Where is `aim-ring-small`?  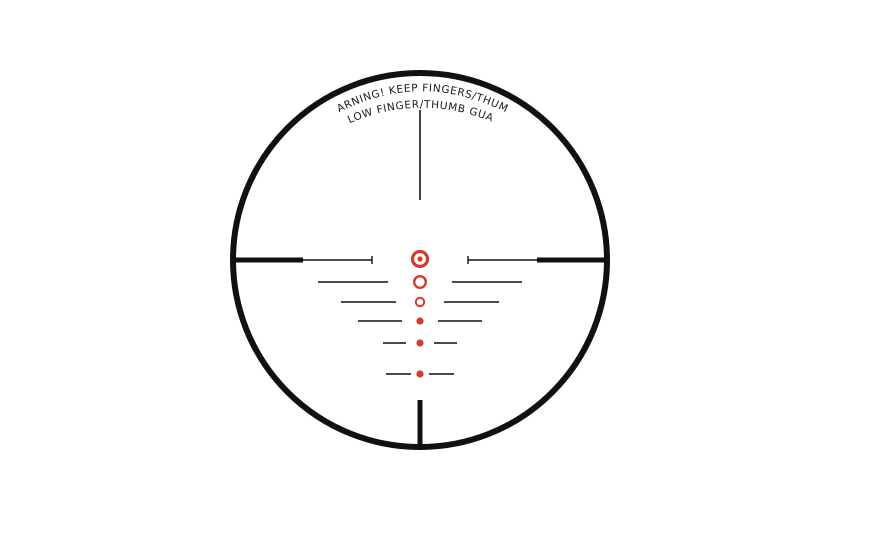
aim-ring-small is located at coordinates (420, 302).